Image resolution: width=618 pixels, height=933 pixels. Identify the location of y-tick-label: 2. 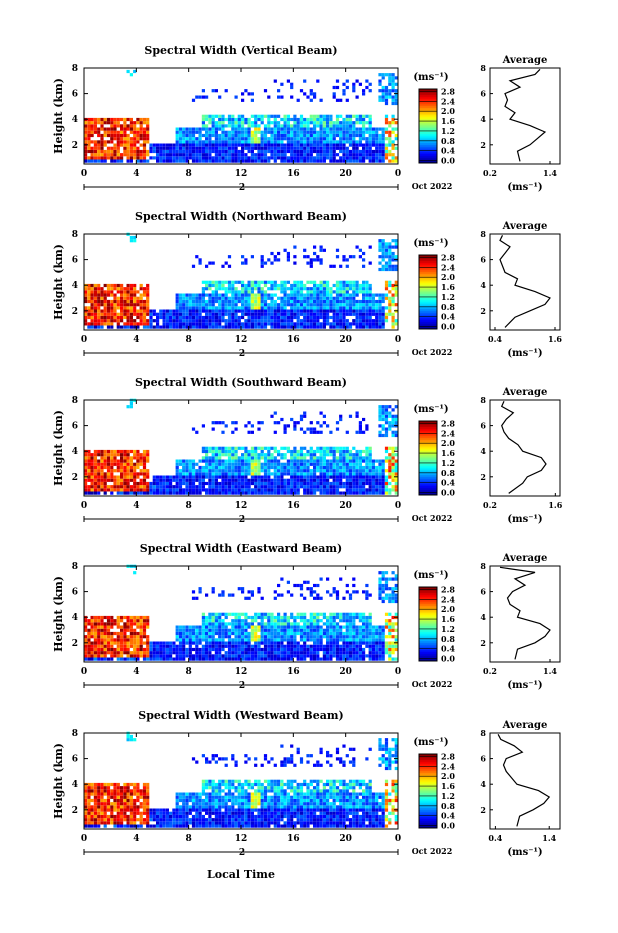
(75, 478).